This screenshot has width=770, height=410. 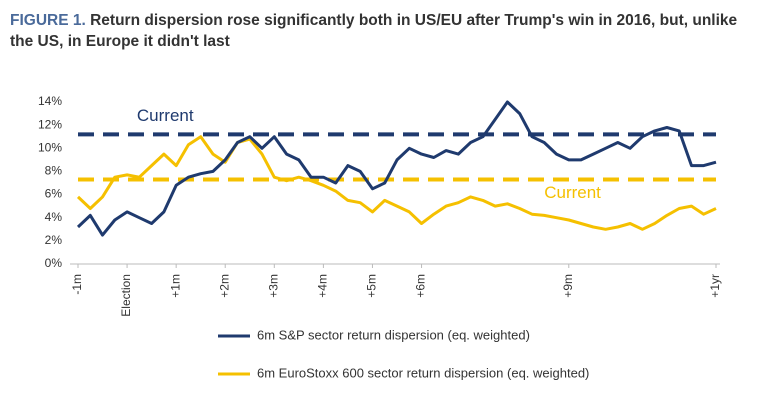 I want to click on x-tick-label: +3m, so click(x=273, y=286).